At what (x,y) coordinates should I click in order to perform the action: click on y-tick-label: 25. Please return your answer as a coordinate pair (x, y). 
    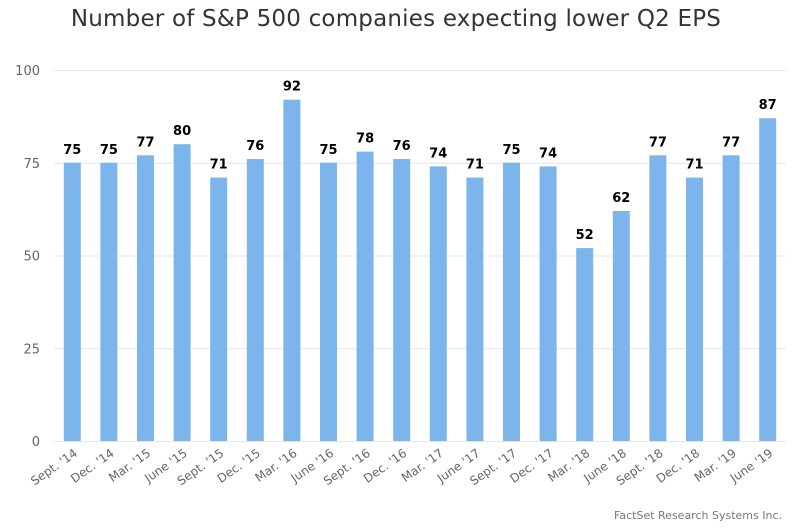
    Looking at the image, I should click on (31, 349).